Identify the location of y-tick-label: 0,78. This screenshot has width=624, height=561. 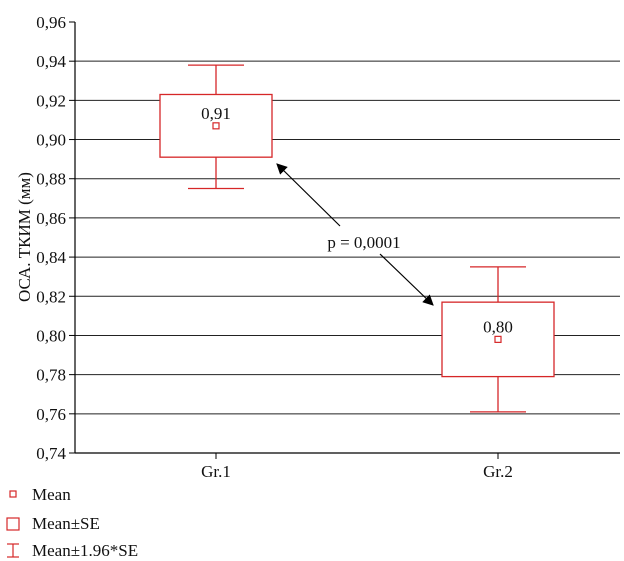
(51, 375).